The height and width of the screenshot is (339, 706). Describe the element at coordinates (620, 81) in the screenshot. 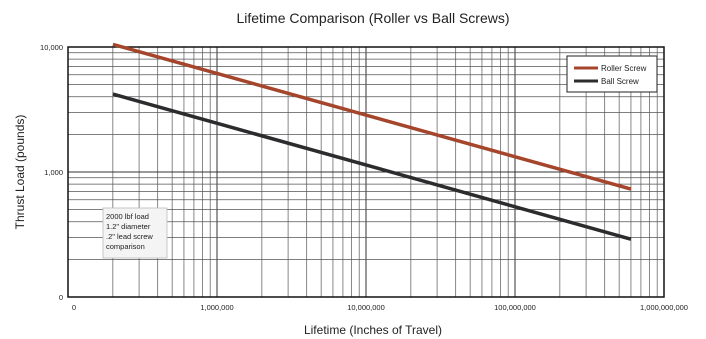

I see `legend-ball-label: Ball Screw` at that location.